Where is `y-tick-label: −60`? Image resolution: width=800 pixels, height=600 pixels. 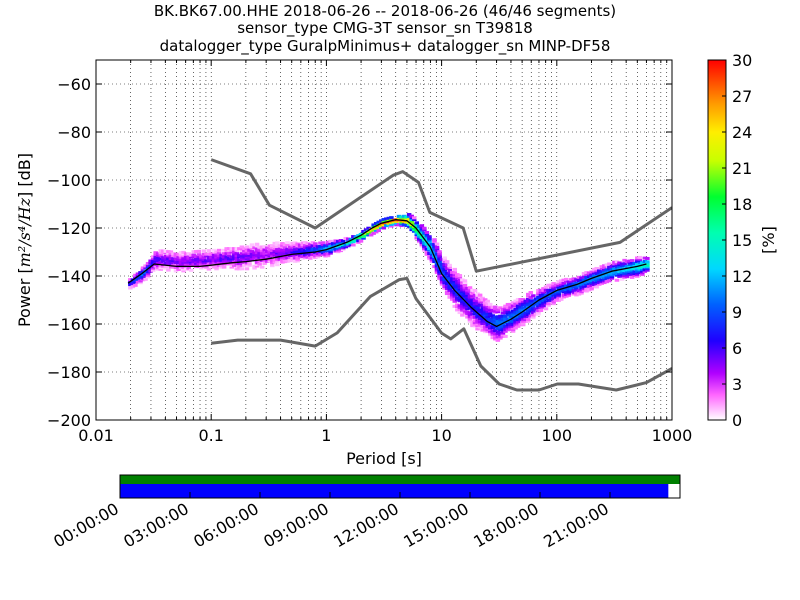 y-tick-label: −60 is located at coordinates (74, 84).